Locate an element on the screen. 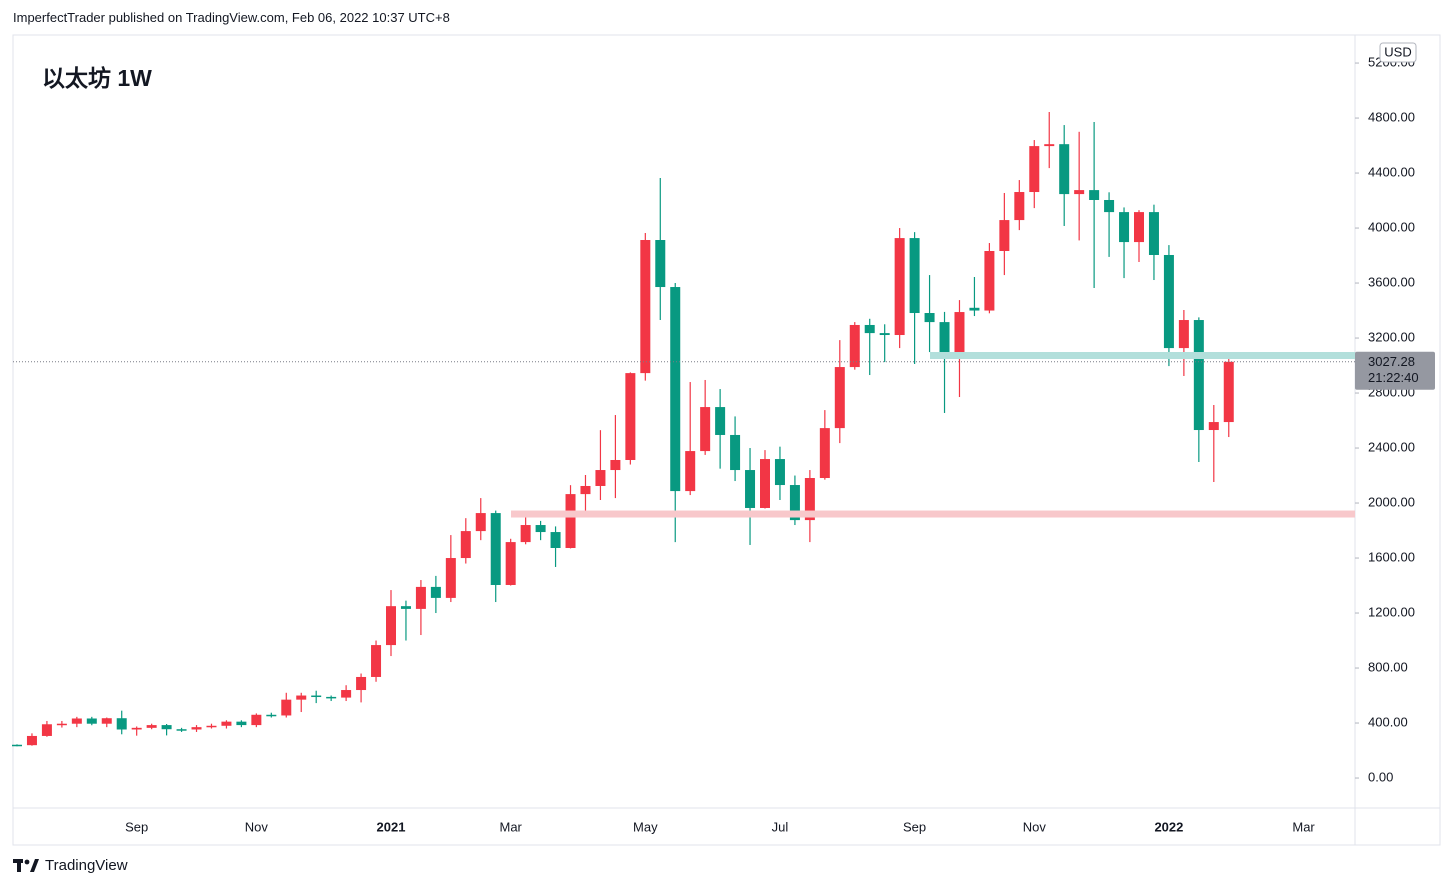  y-tick-label: 800.00 is located at coordinates (1388, 666).